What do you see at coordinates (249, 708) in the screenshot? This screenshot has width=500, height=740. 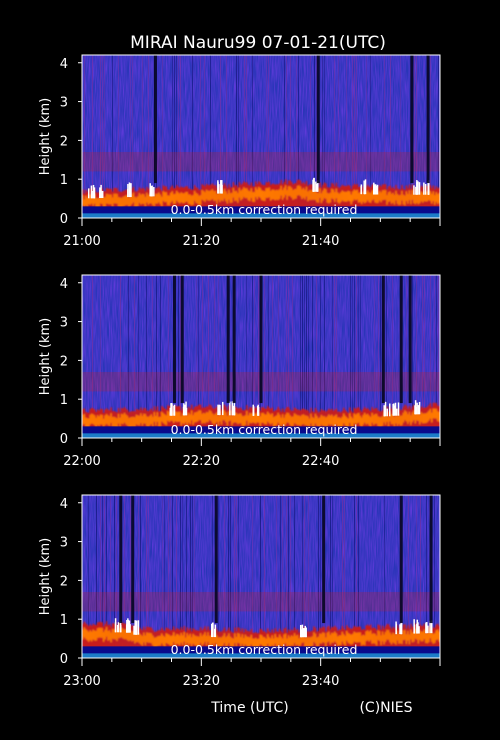 I see `x-axis-label: Time (UTC)` at bounding box center [249, 708].